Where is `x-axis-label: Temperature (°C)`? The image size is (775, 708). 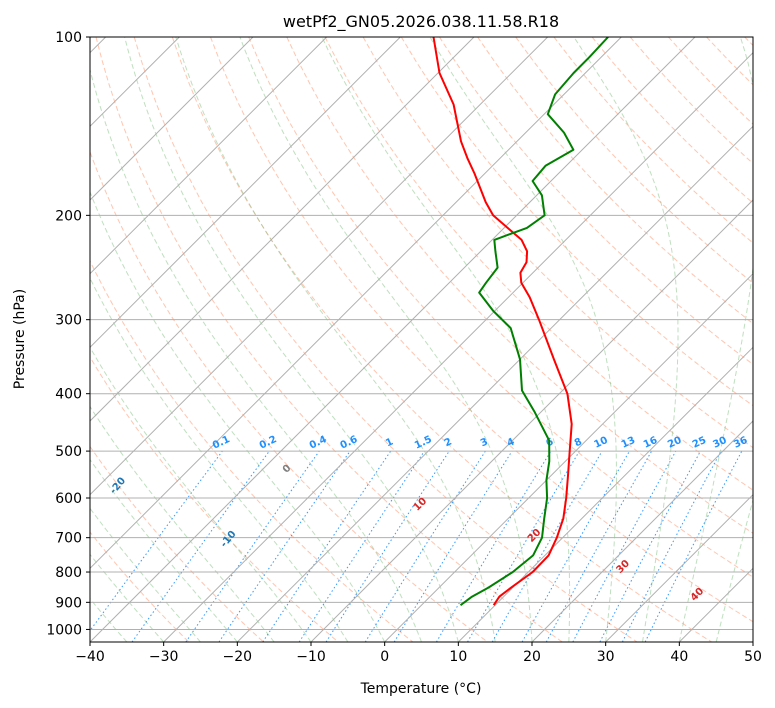
x-axis-label: Temperature (°C) is located at coordinates (421, 689).